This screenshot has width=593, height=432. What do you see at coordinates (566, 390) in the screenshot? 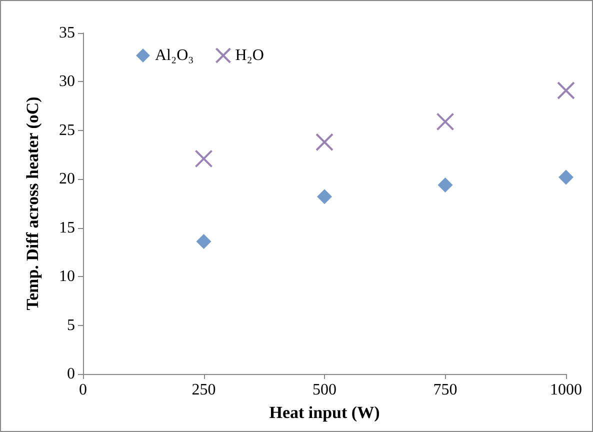
I see `x-tick-label: 1000` at bounding box center [566, 390].